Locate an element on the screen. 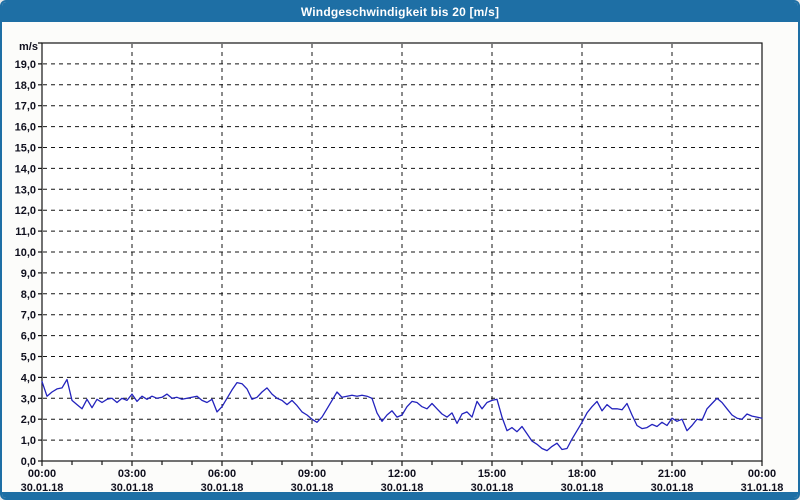 The height and width of the screenshot is (500, 800). y-tick-label: 8,0 is located at coordinates (28, 295).